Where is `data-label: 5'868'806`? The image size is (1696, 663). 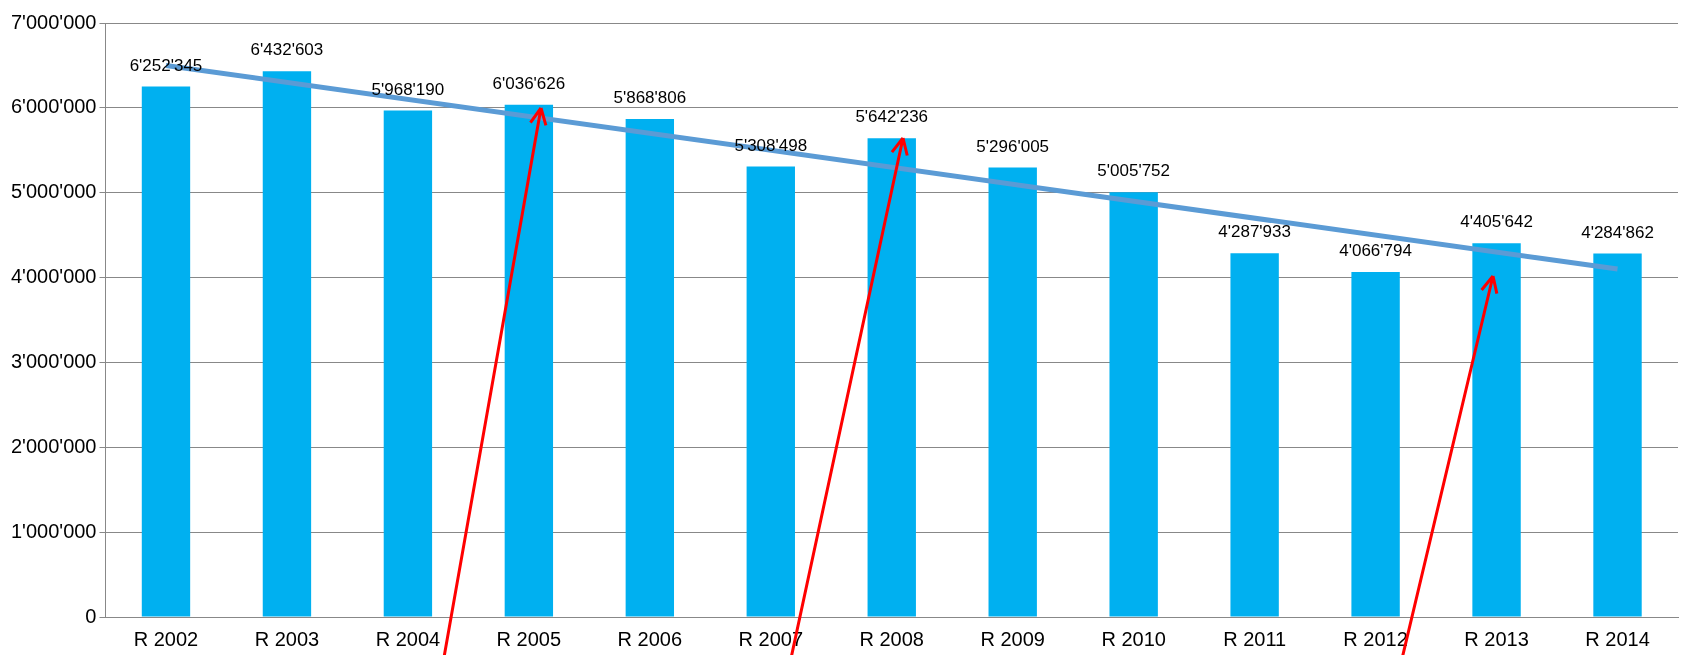 data-label: 5'868'806 is located at coordinates (650, 98).